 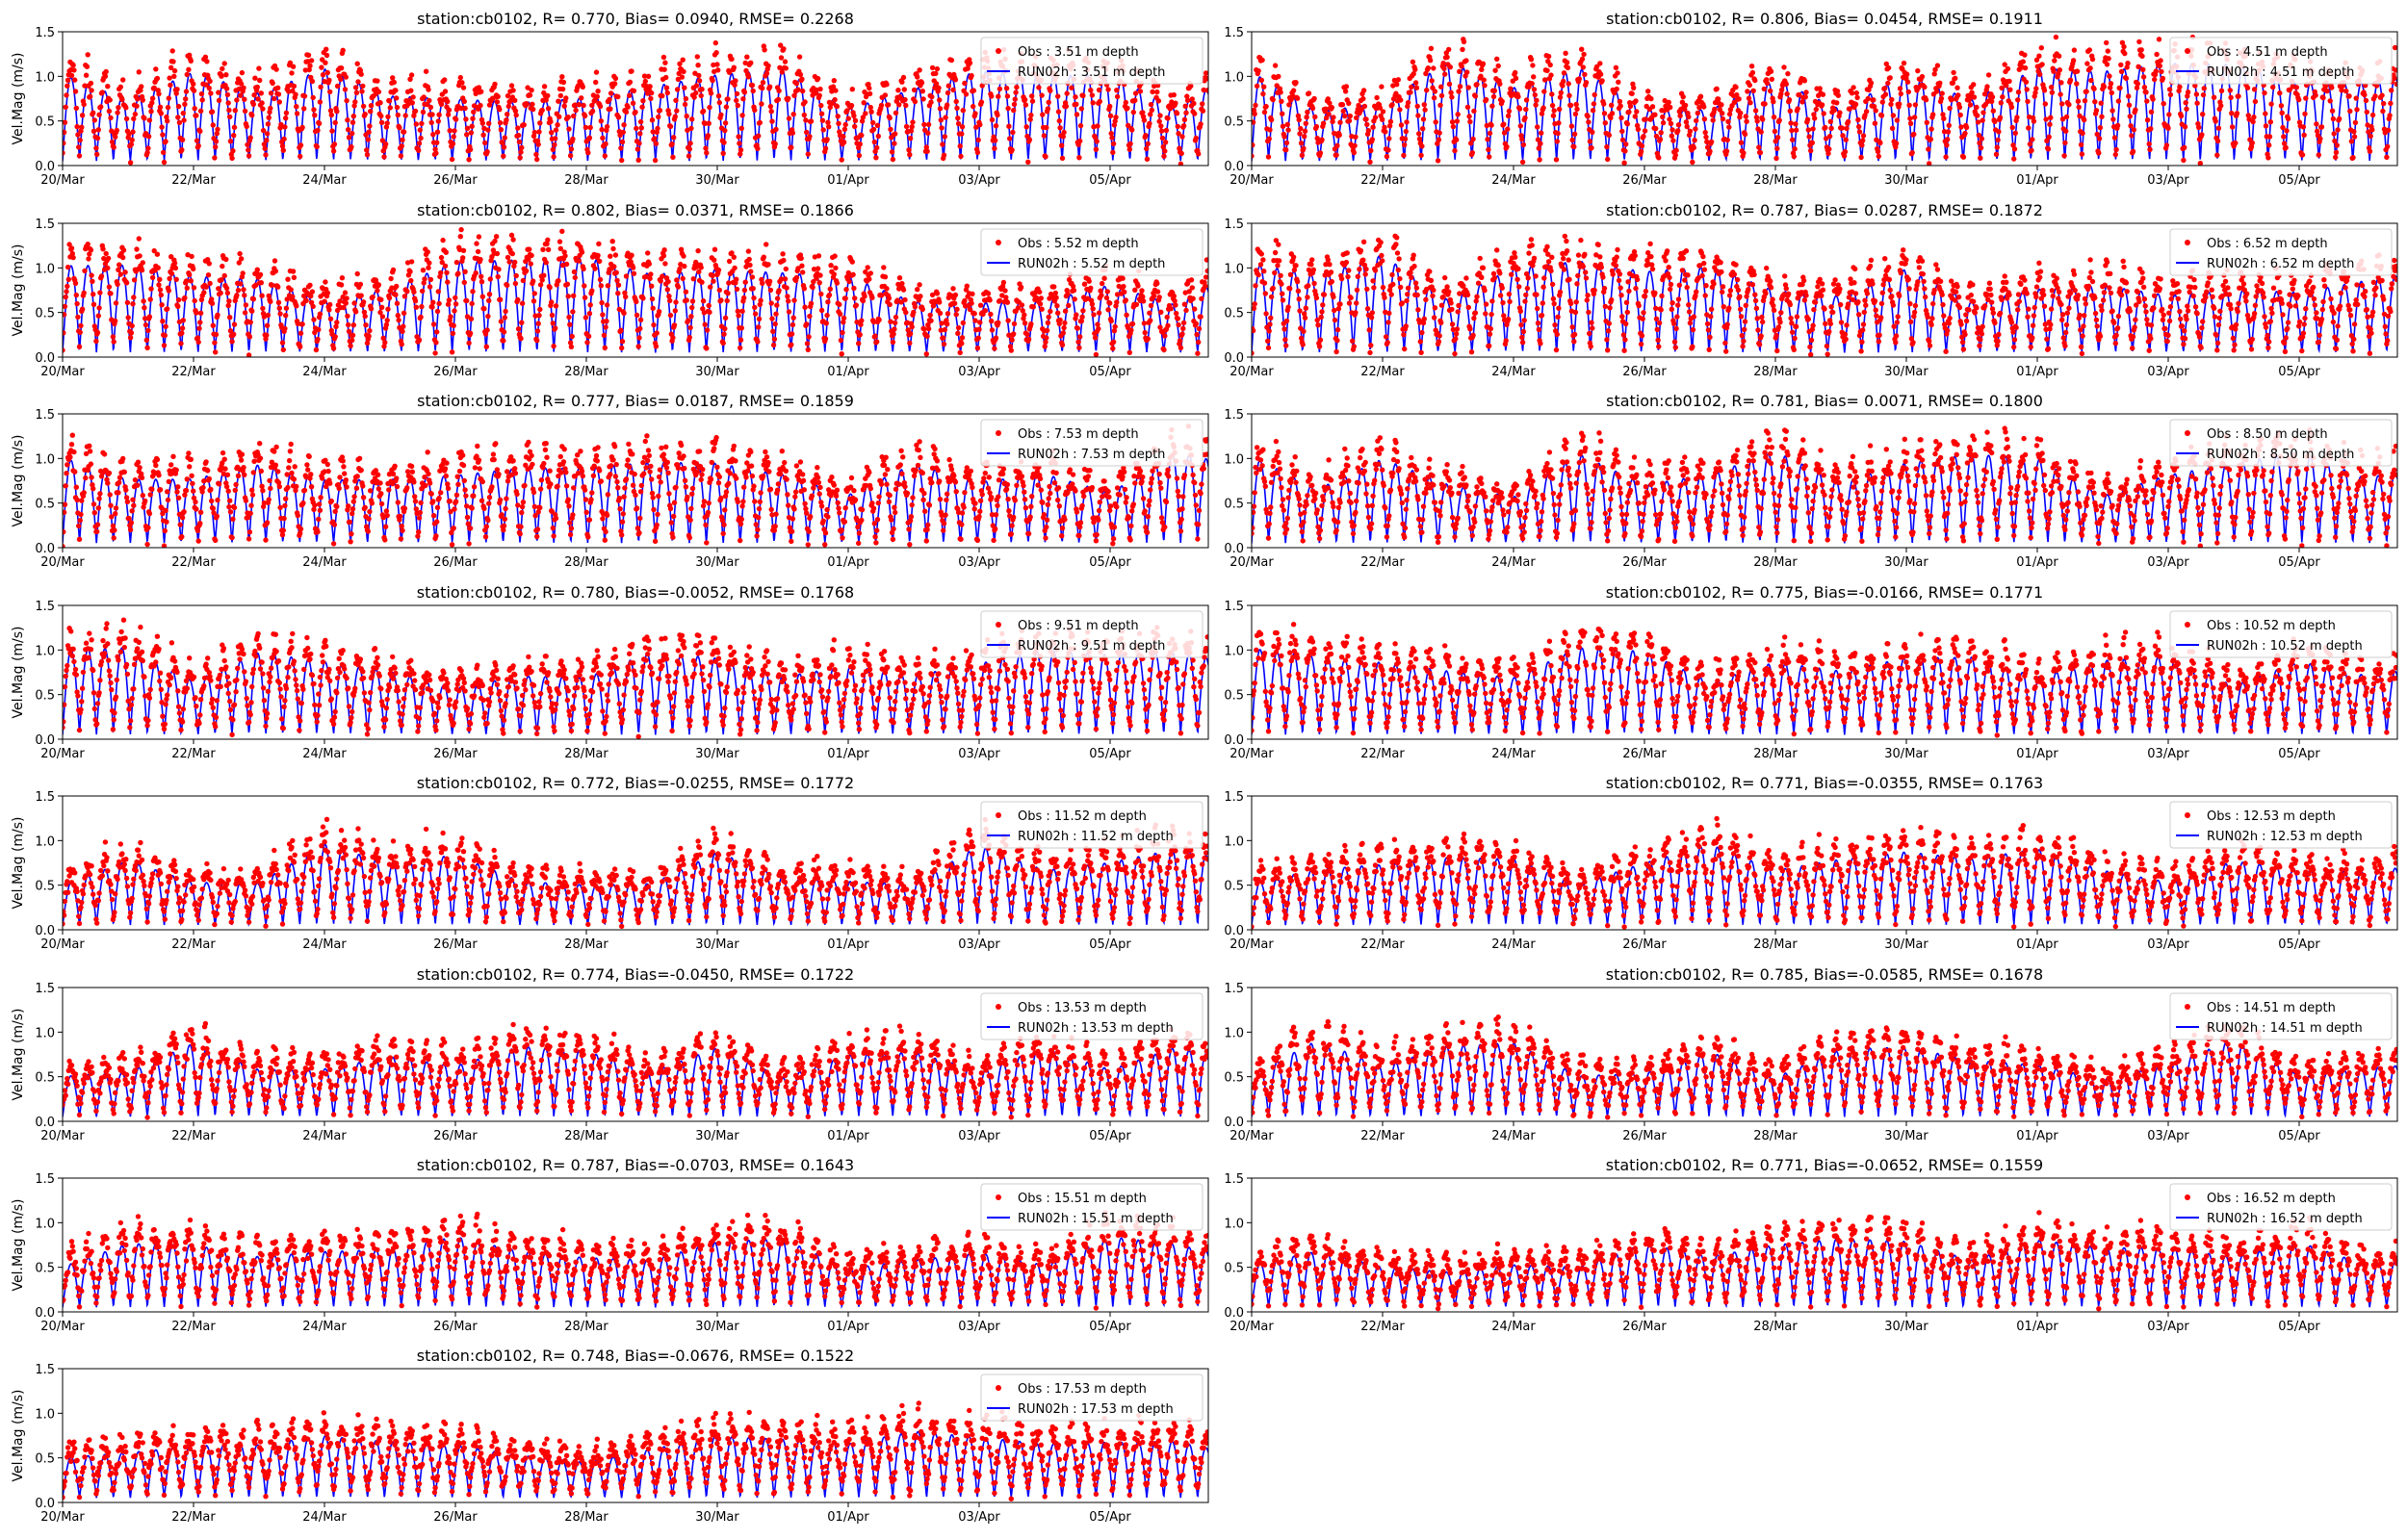 I want to click on axes-frame, so click(x=1824, y=99).